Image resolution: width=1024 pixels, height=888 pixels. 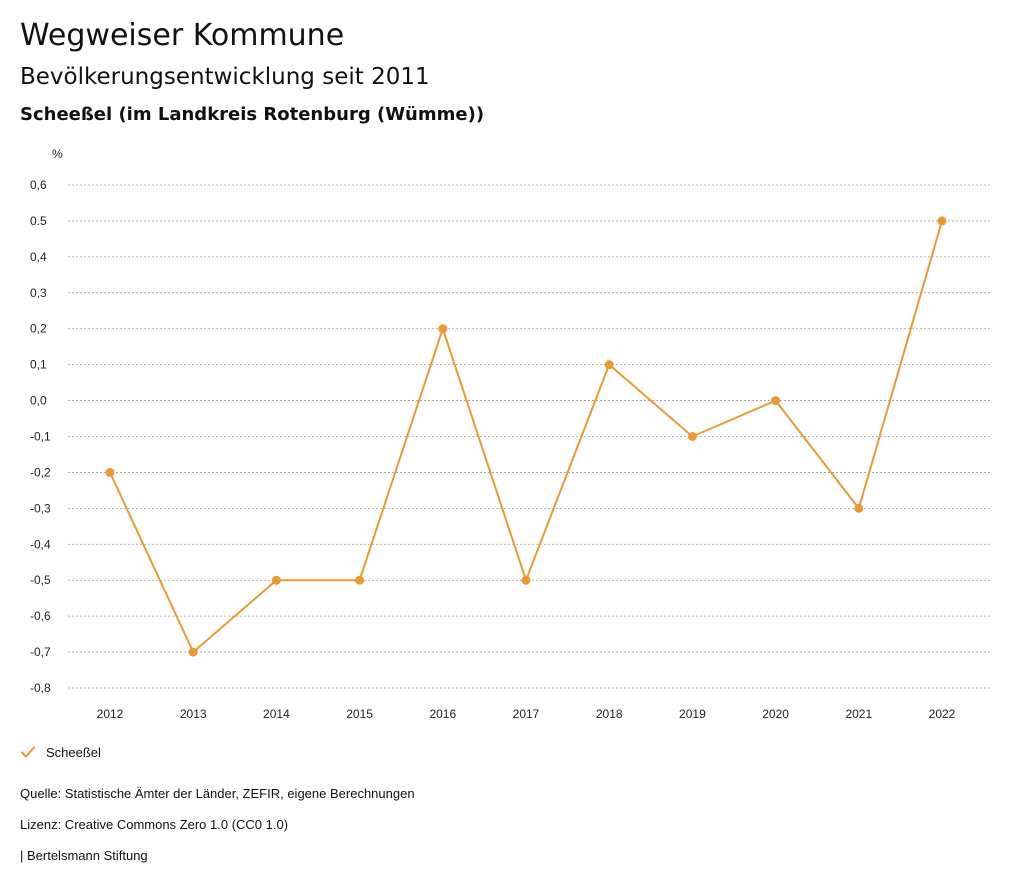 I want to click on y-tick-label: -0,7, so click(x=40, y=652).